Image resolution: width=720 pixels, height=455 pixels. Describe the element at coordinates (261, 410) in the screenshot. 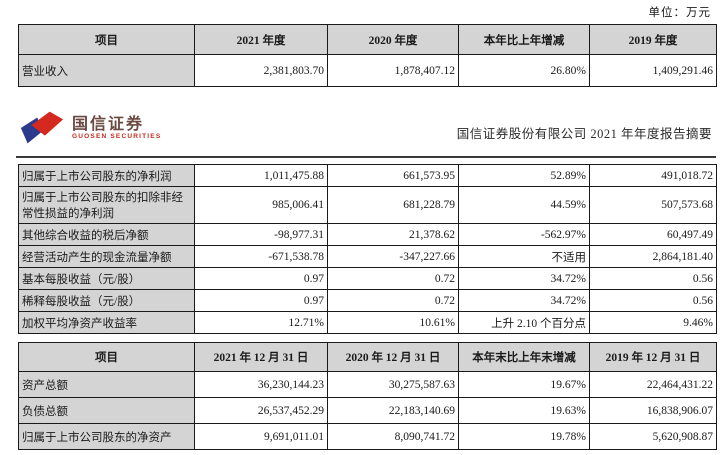

I see `cell-value: 26,537,452.29` at that location.